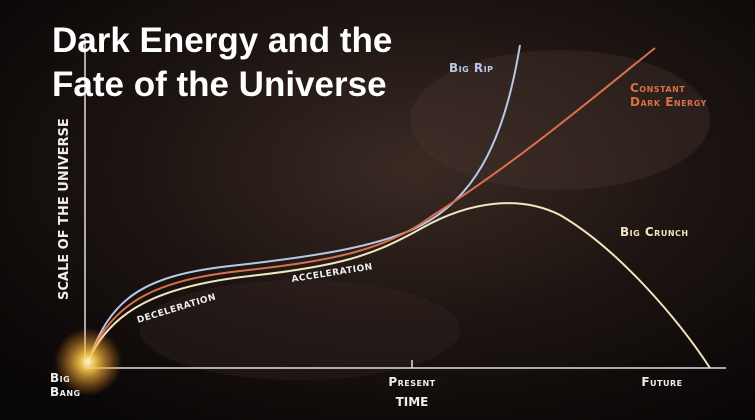  What do you see at coordinates (657, 88) in the screenshot?
I see `constant-label: Constant` at bounding box center [657, 88].